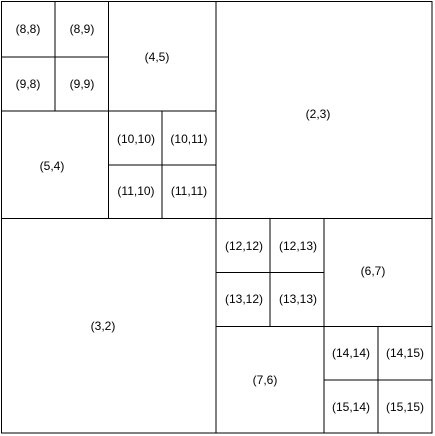 This screenshot has height=436, width=435. I want to click on cell-label: (6,7), so click(373, 271).